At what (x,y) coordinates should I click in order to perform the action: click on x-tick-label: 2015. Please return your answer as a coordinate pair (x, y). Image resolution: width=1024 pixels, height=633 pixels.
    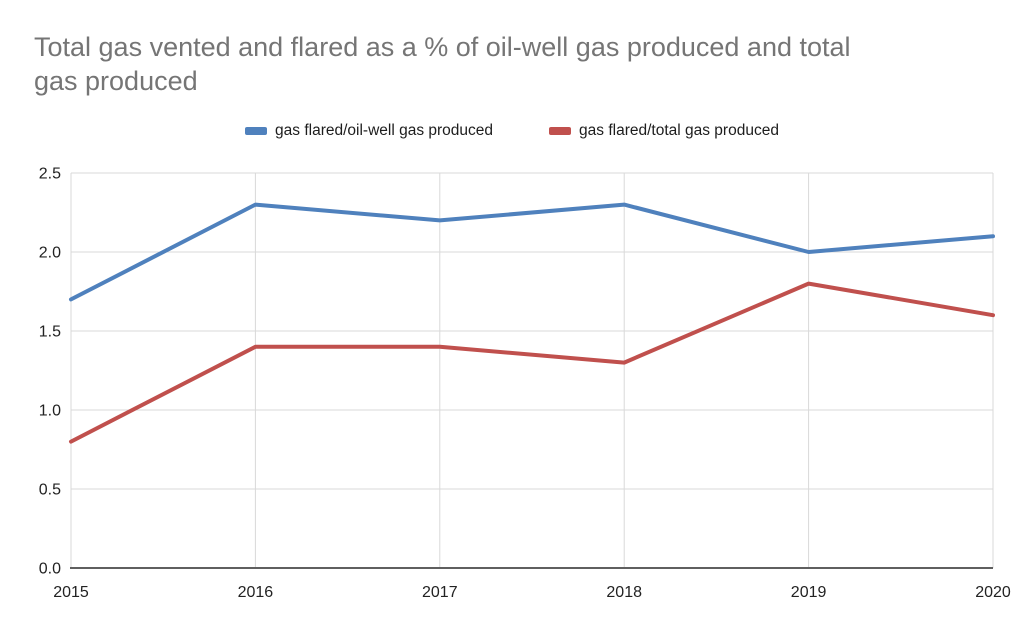
    Looking at the image, I should click on (71, 592).